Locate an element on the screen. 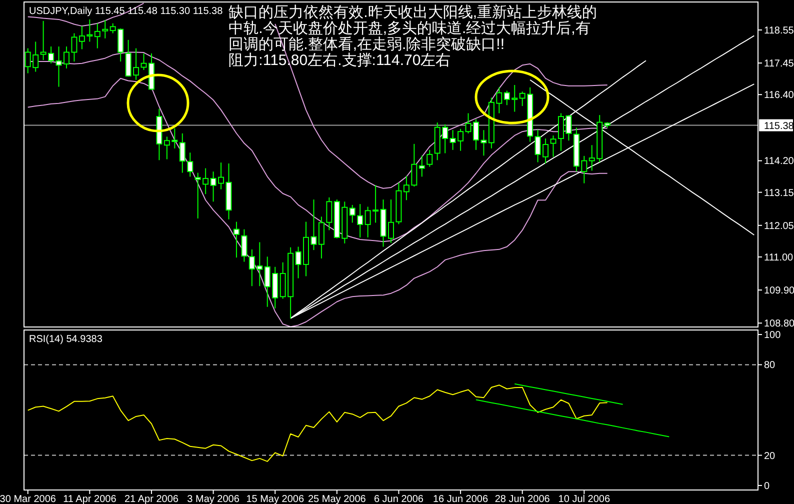  annotation: 缺口的压力依然有效.昨天收出大阳线,重新站上步林线的 is located at coordinates (413, 12).